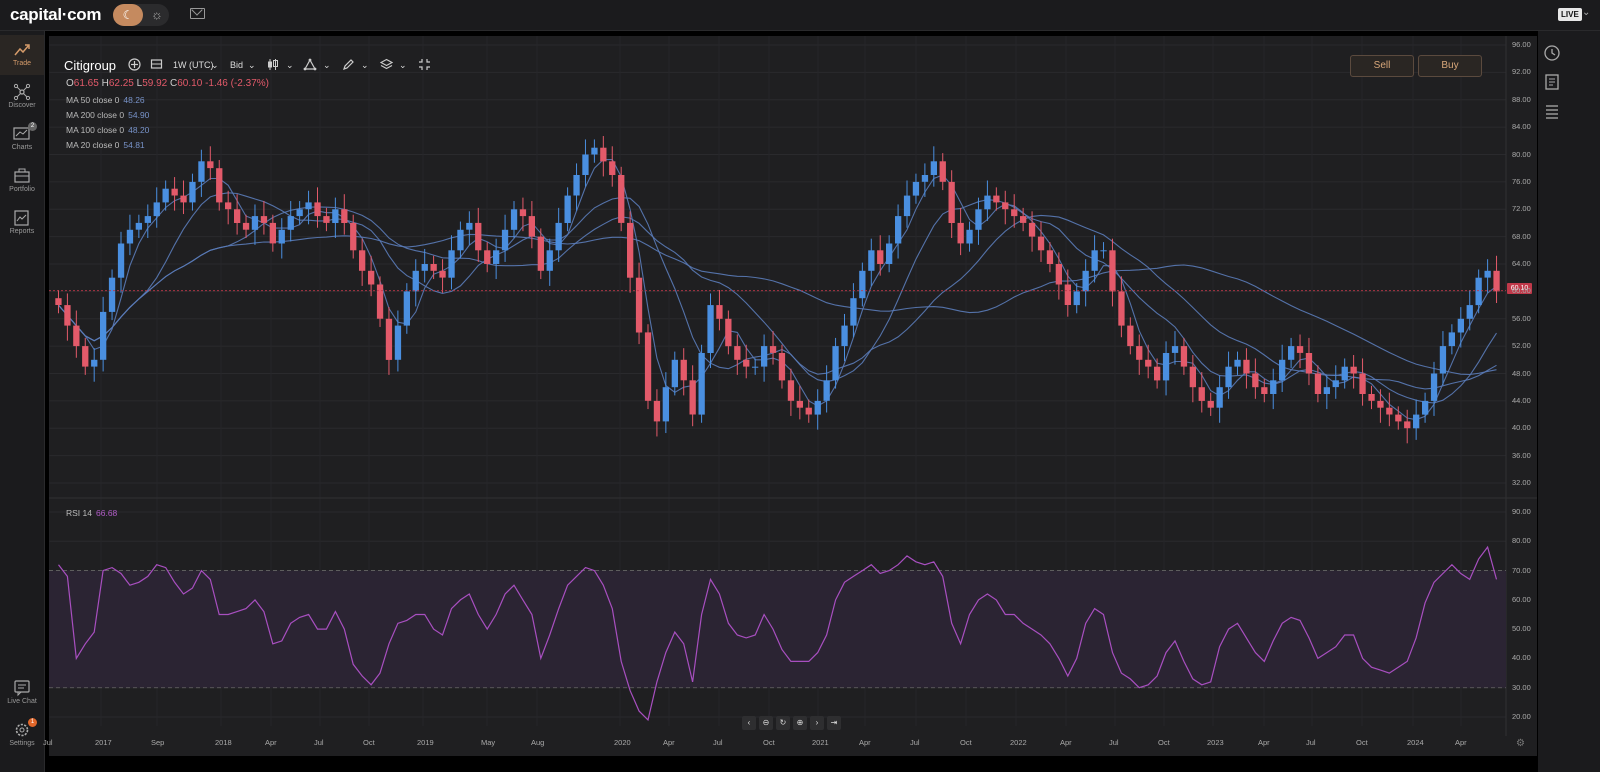 The height and width of the screenshot is (772, 1600). What do you see at coordinates (272, 64) in the screenshot?
I see `candles-icon` at bounding box center [272, 64].